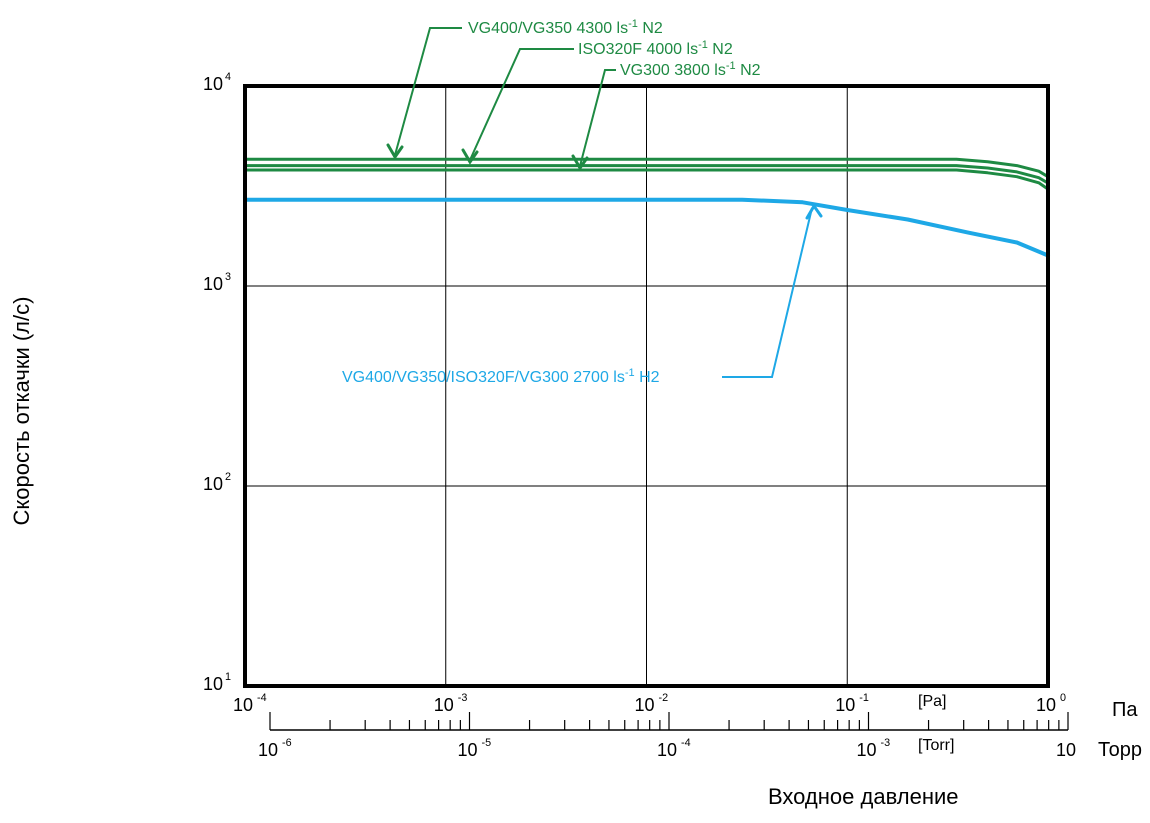 The height and width of the screenshot is (823, 1150). Describe the element at coordinates (217, 82) in the screenshot. I see `y-tick-label: 10 4` at that location.